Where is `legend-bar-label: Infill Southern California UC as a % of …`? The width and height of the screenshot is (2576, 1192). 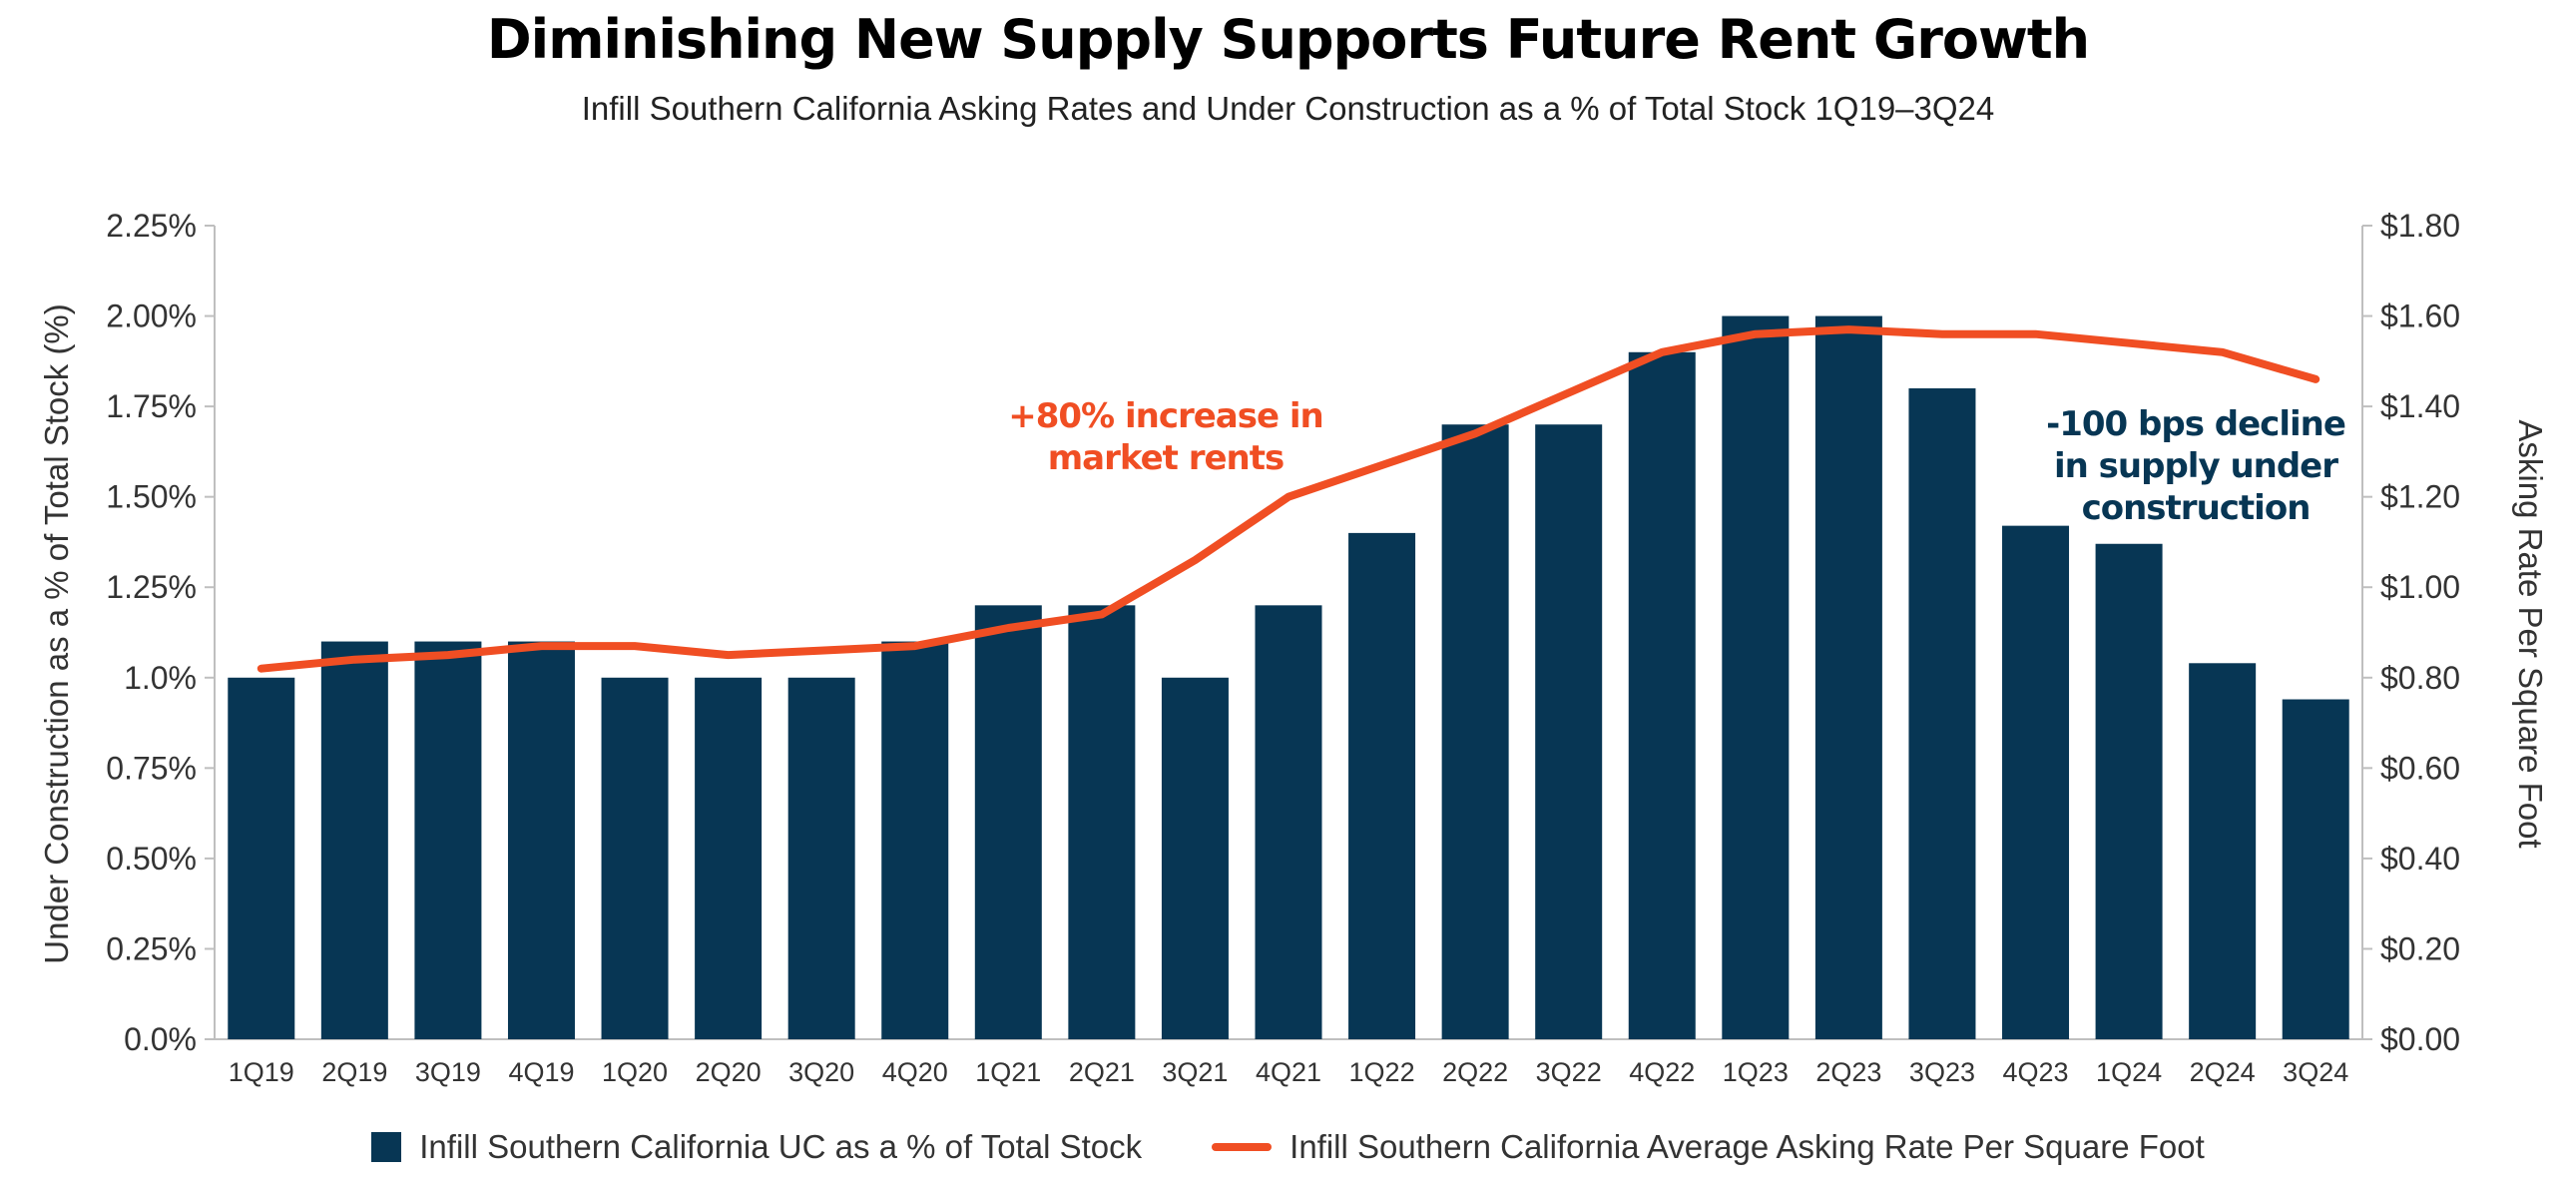 legend-bar-label: Infill Southern California UC as a % of … is located at coordinates (781, 1146).